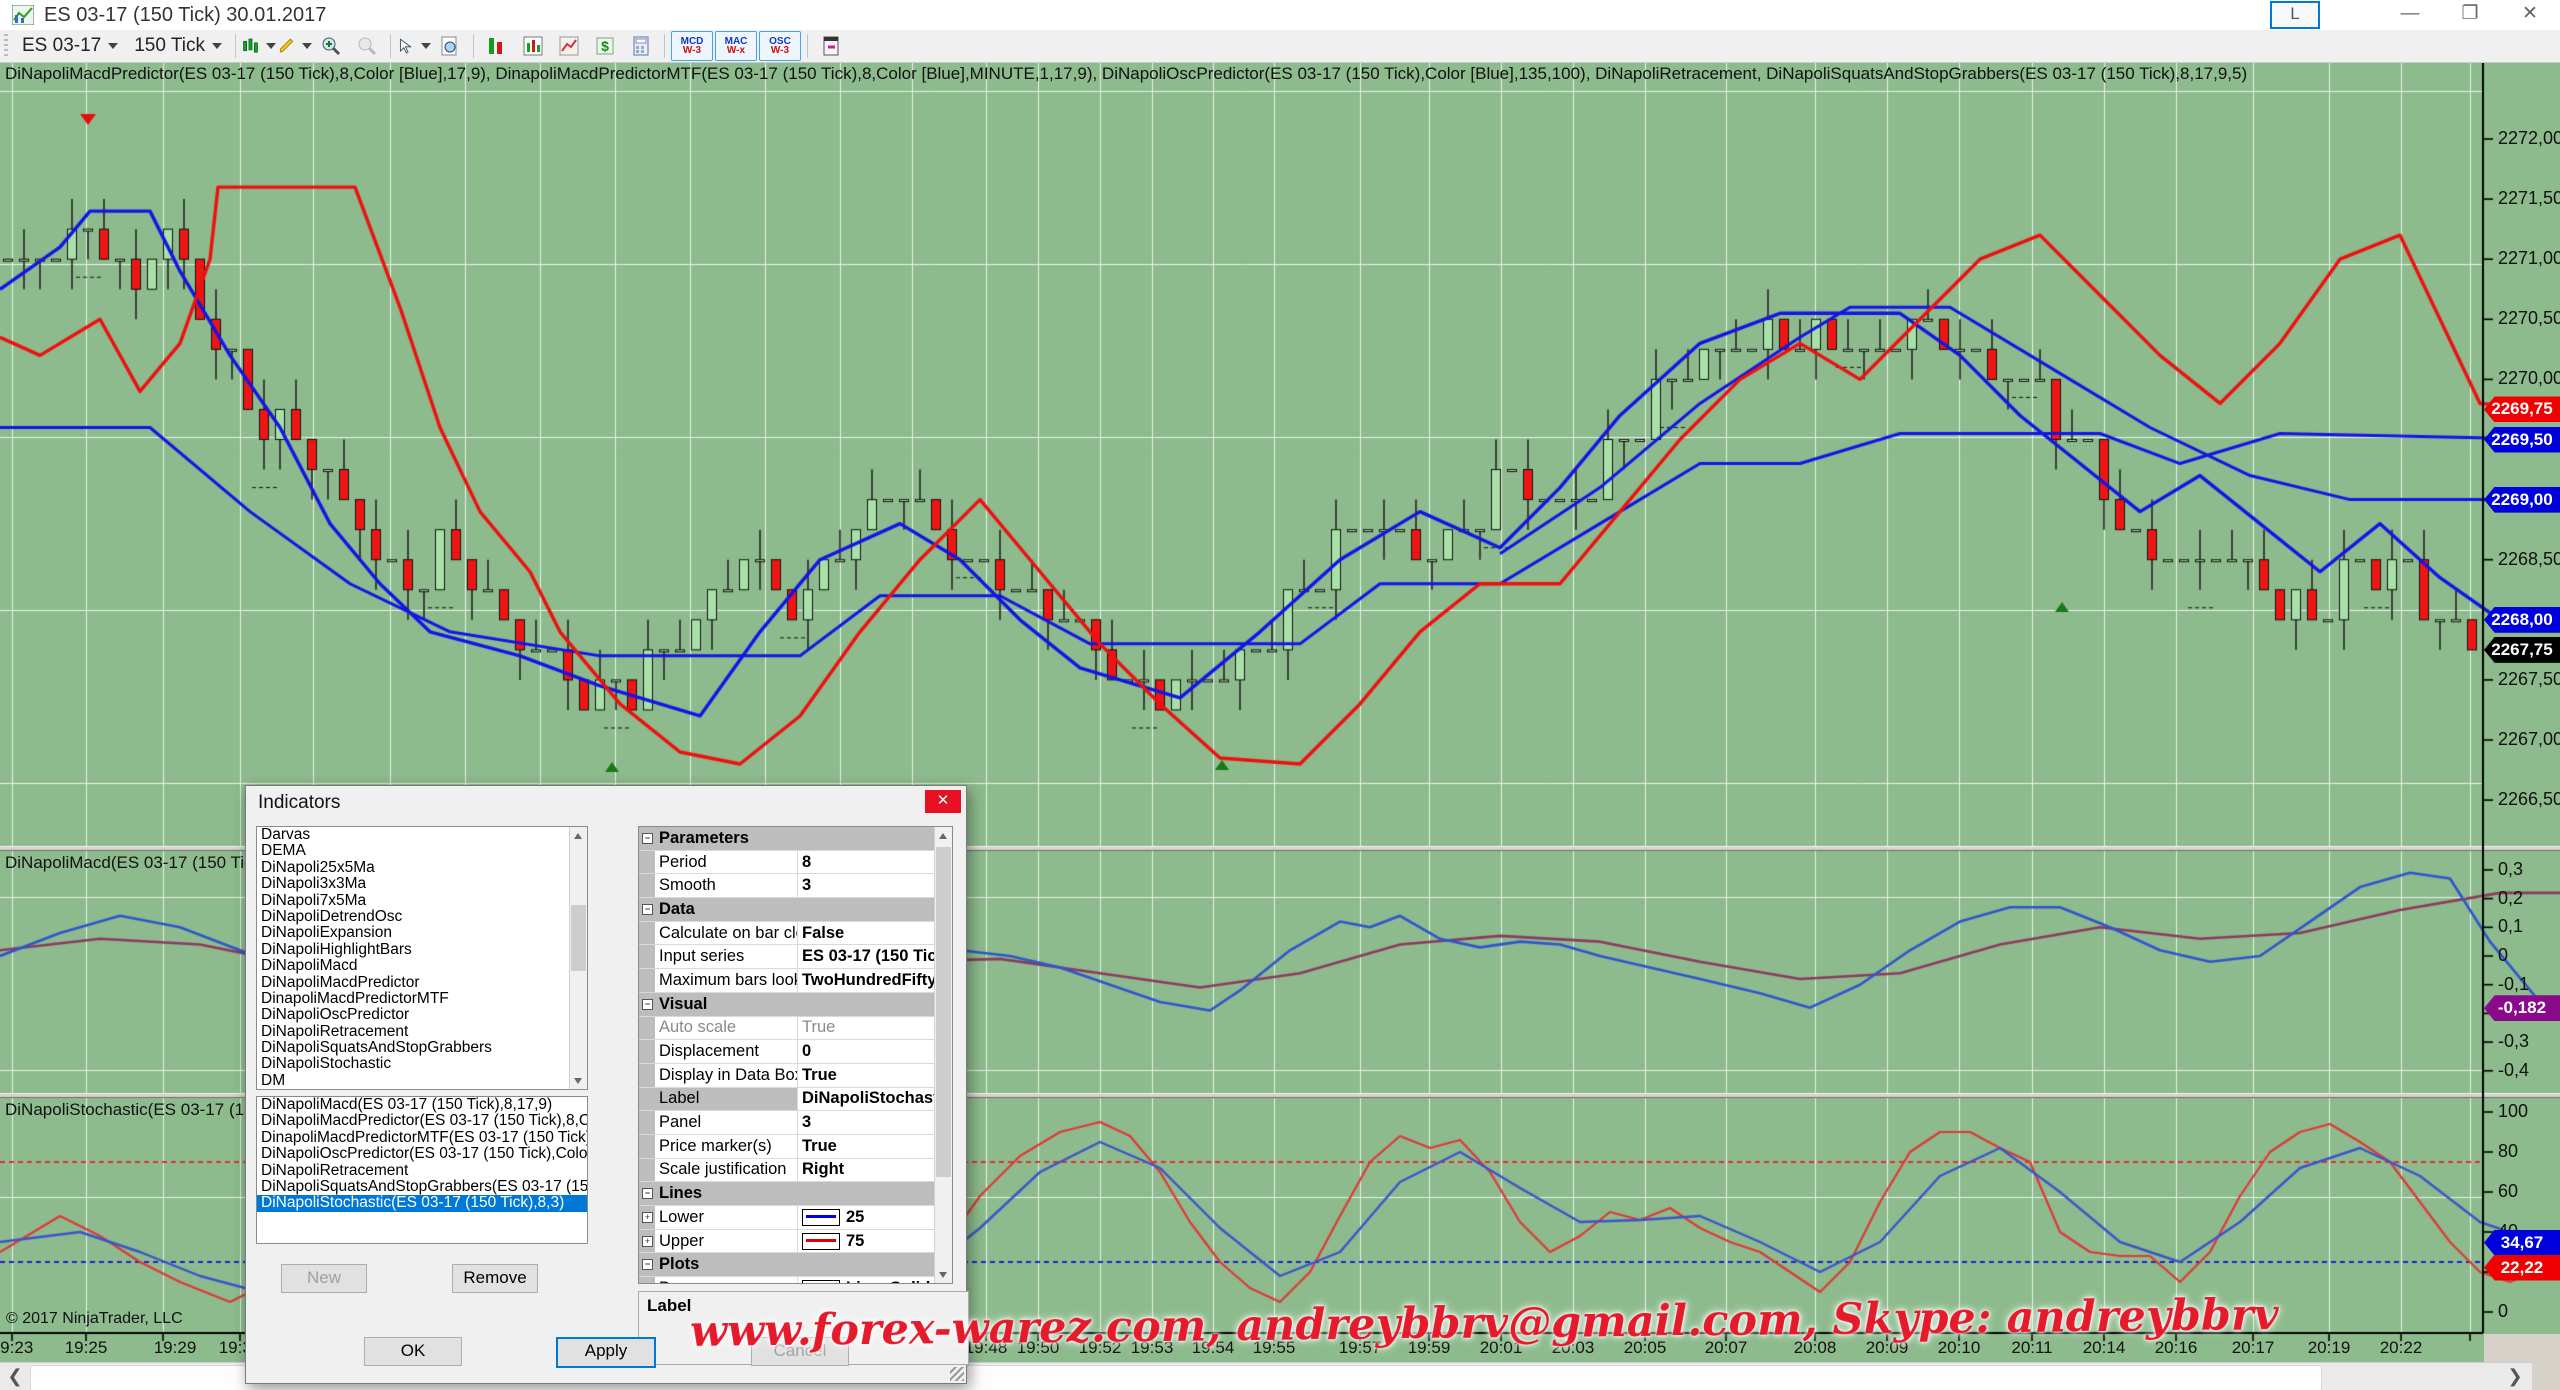 Image resolution: width=2560 pixels, height=1390 pixels. I want to click on property-row: Calculate on bar clos False, so click(795, 933).